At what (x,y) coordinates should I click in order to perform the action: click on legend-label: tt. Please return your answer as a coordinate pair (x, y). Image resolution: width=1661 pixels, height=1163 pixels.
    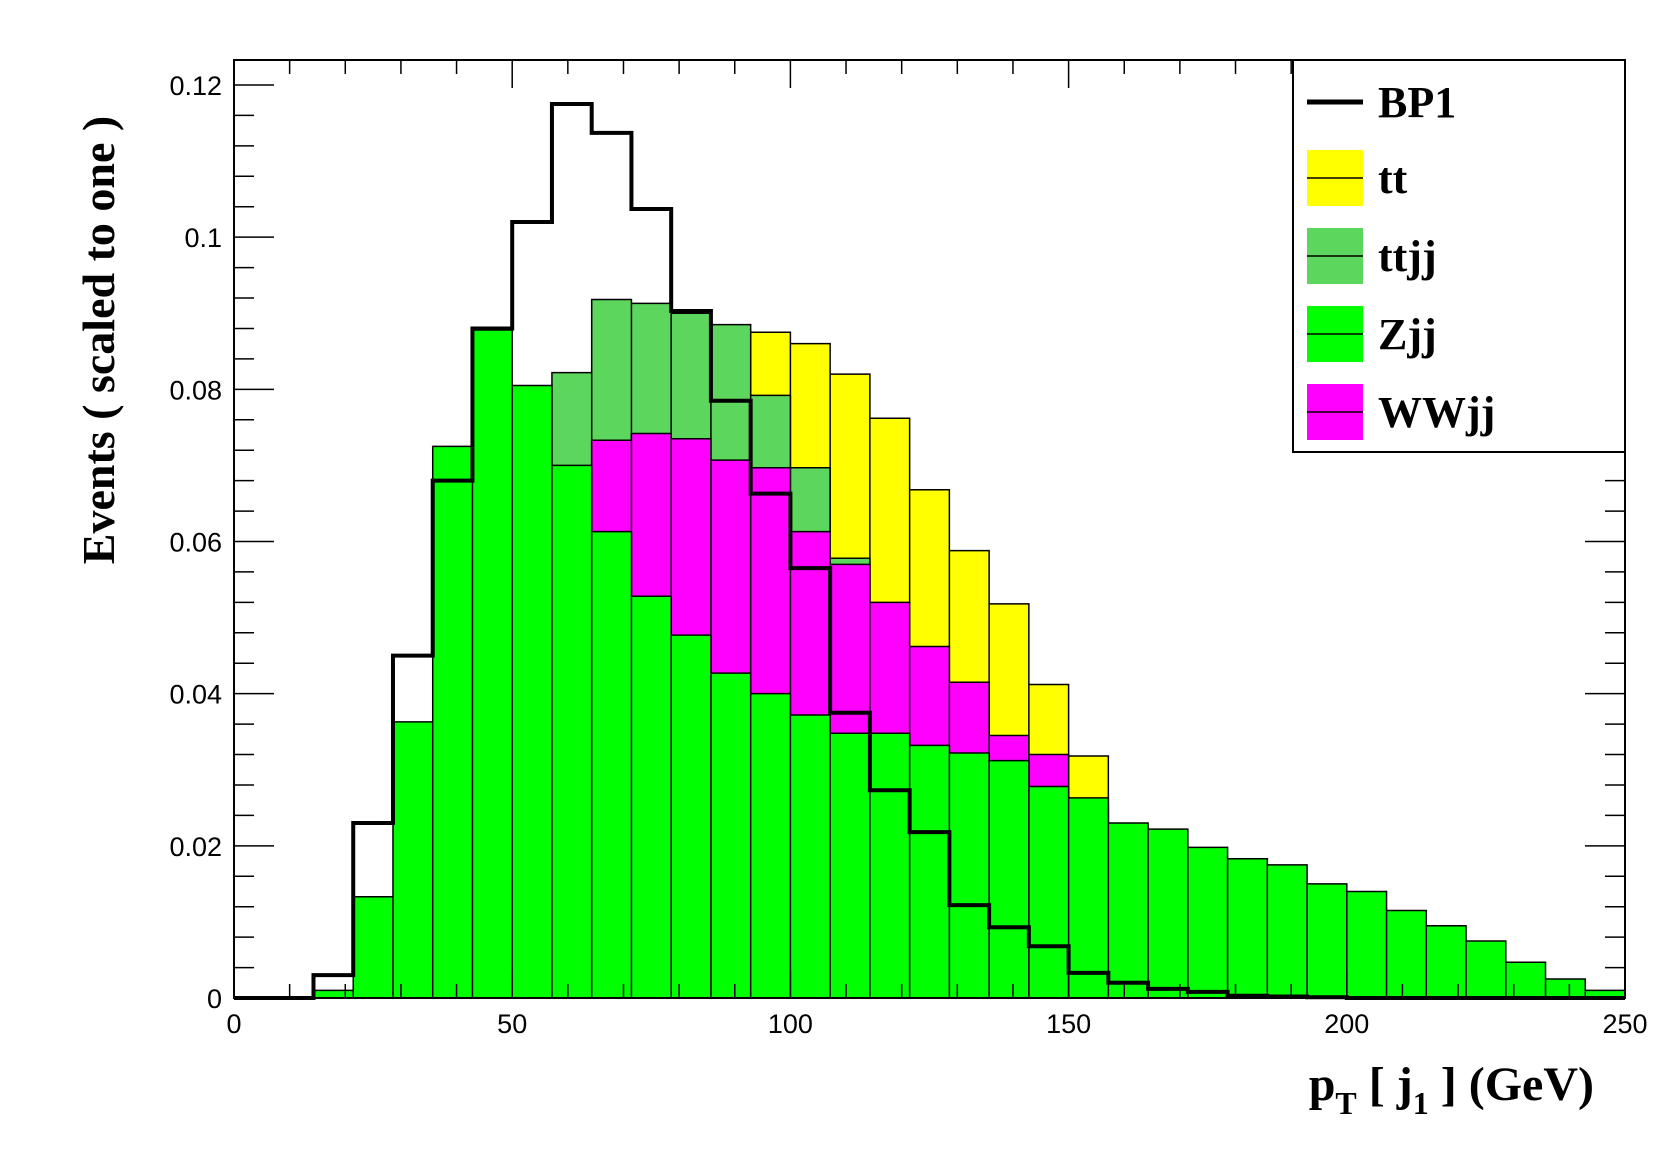
    Looking at the image, I should click on (1393, 178).